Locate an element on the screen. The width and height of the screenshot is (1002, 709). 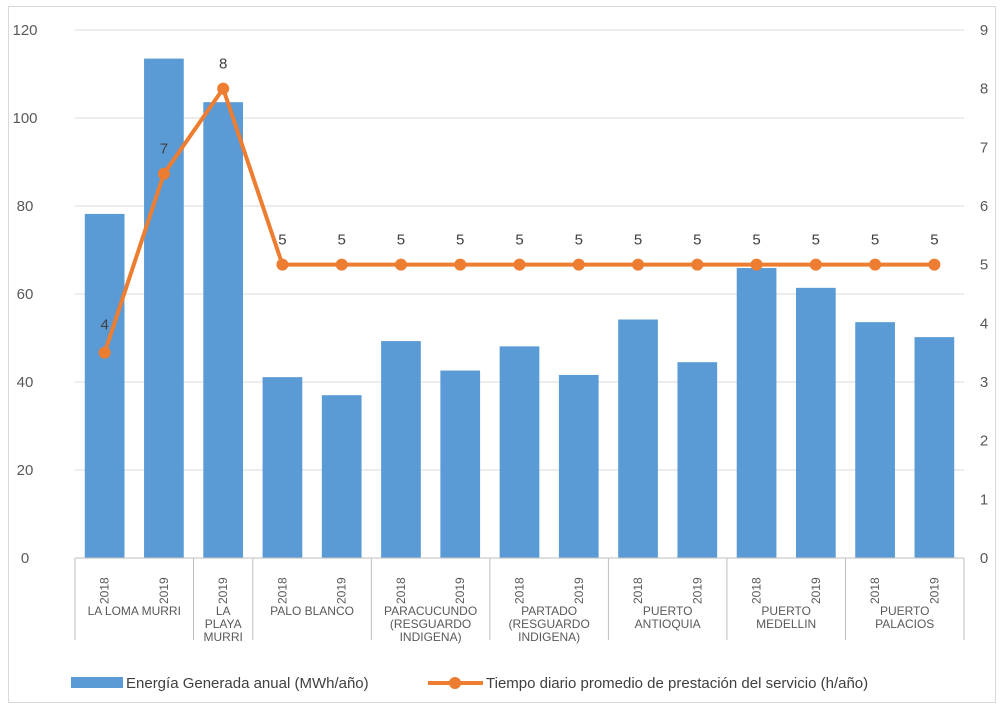
group-label: PALO BLANCO is located at coordinates (312, 611).